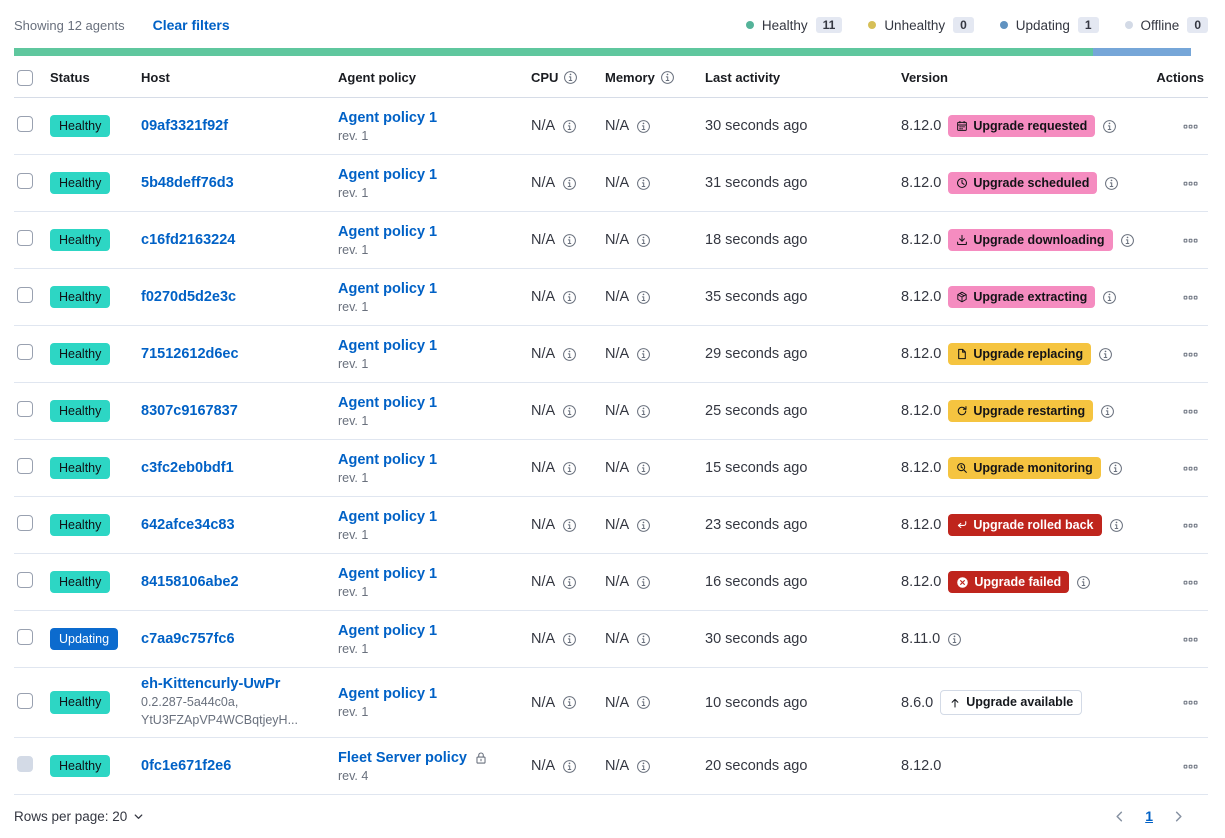 Image resolution: width=1225 pixels, height=838 pixels. Describe the element at coordinates (924, 77) in the screenshot. I see `col-header-version: Version` at that location.